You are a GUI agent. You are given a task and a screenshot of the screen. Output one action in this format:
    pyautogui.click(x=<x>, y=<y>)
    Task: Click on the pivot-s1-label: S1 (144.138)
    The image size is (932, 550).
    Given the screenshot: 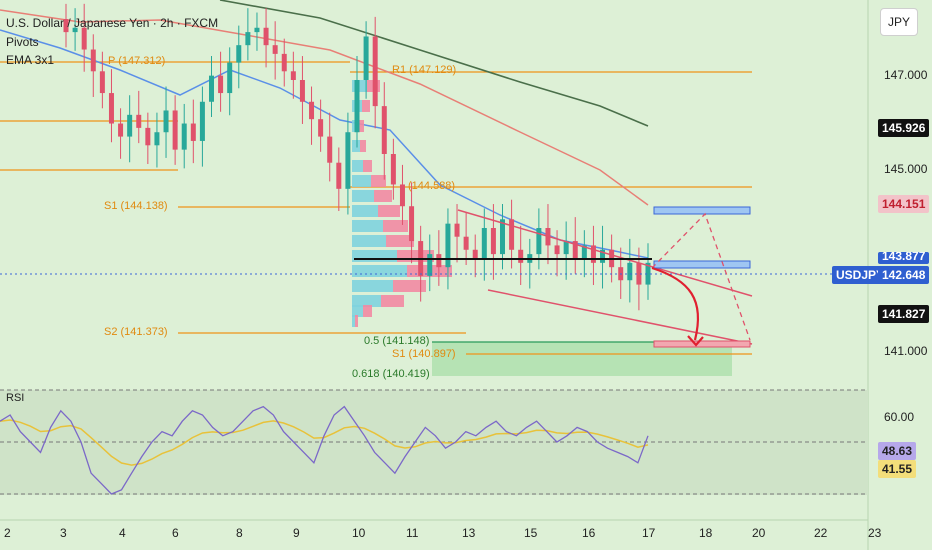 What is the action you would take?
    pyautogui.click(x=136, y=206)
    